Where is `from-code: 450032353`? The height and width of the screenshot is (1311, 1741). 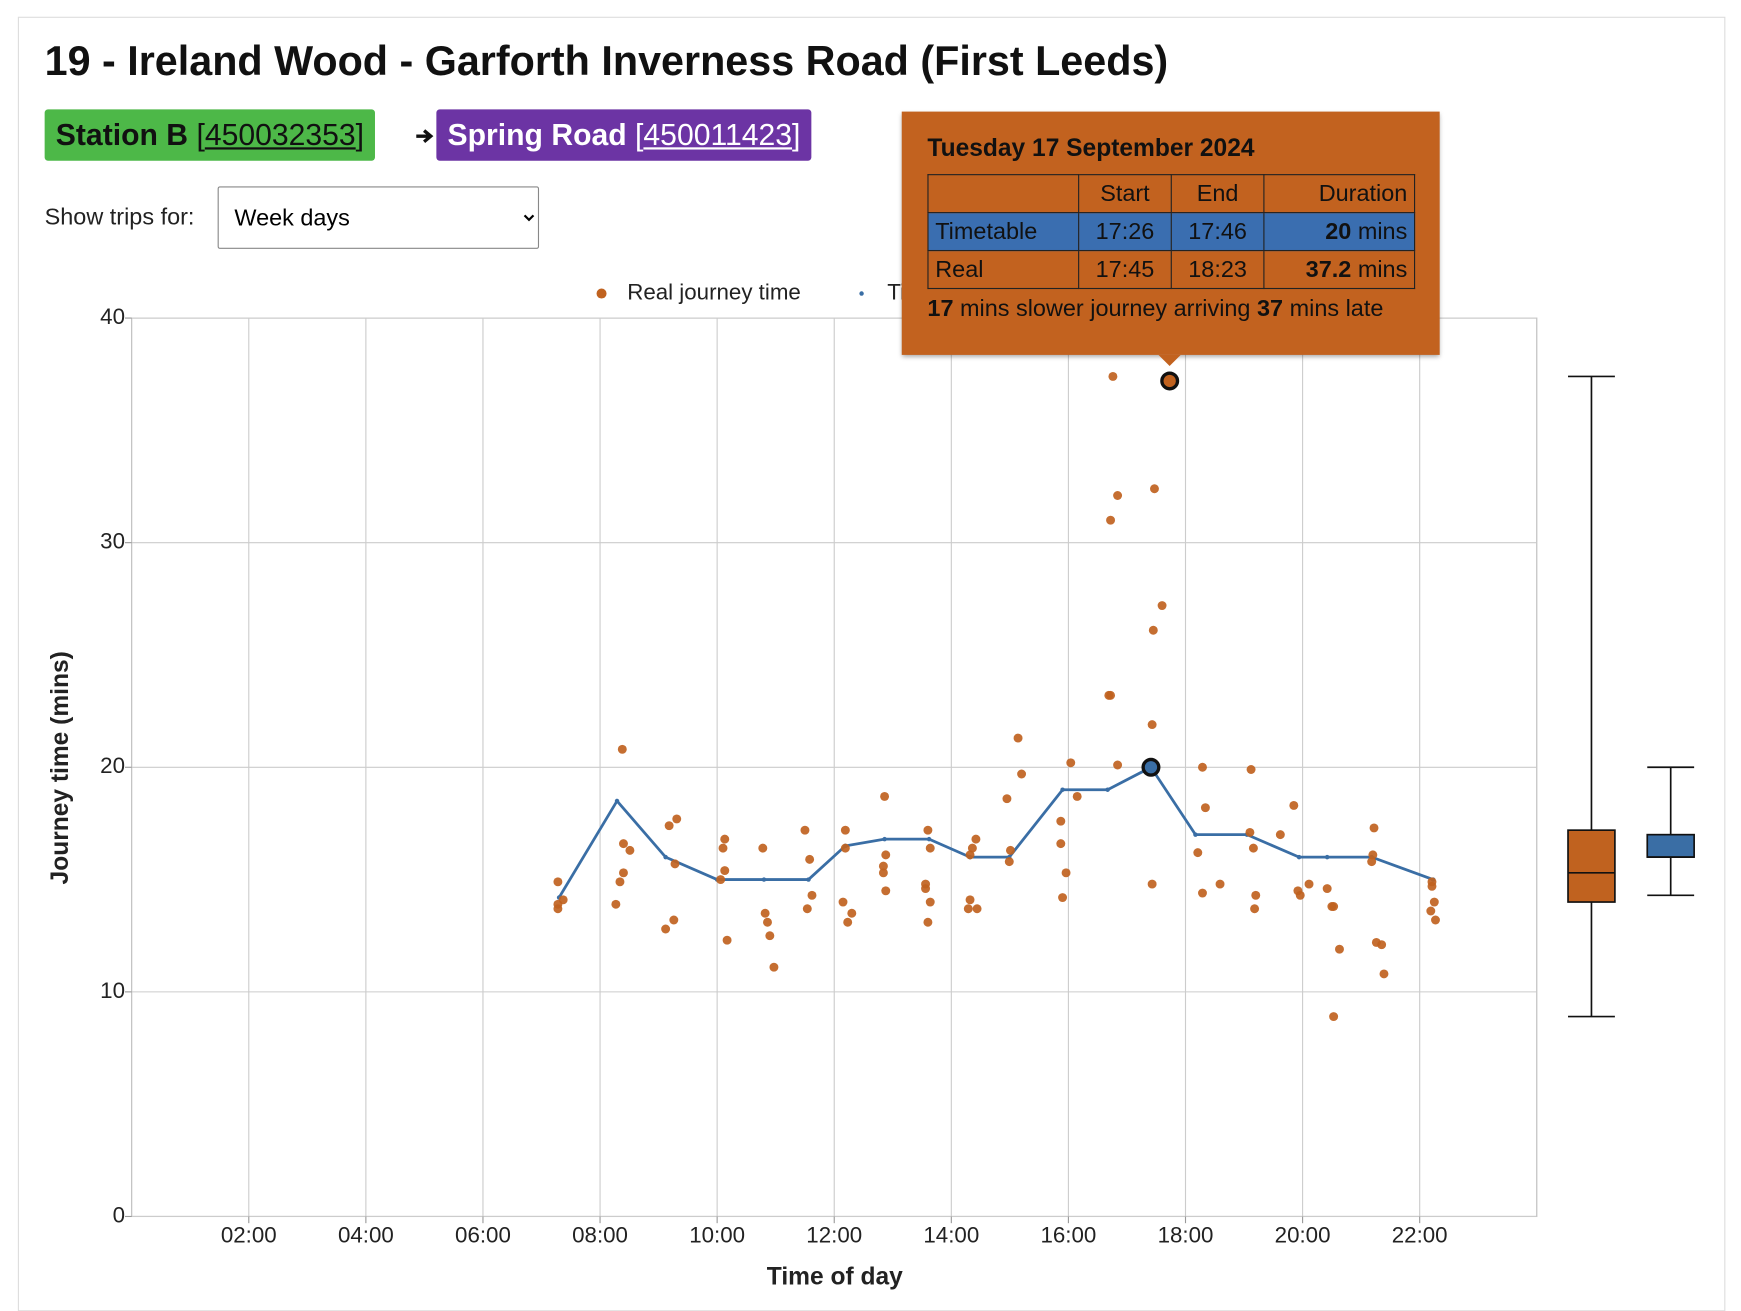
from-code: 450032353 is located at coordinates (280, 134).